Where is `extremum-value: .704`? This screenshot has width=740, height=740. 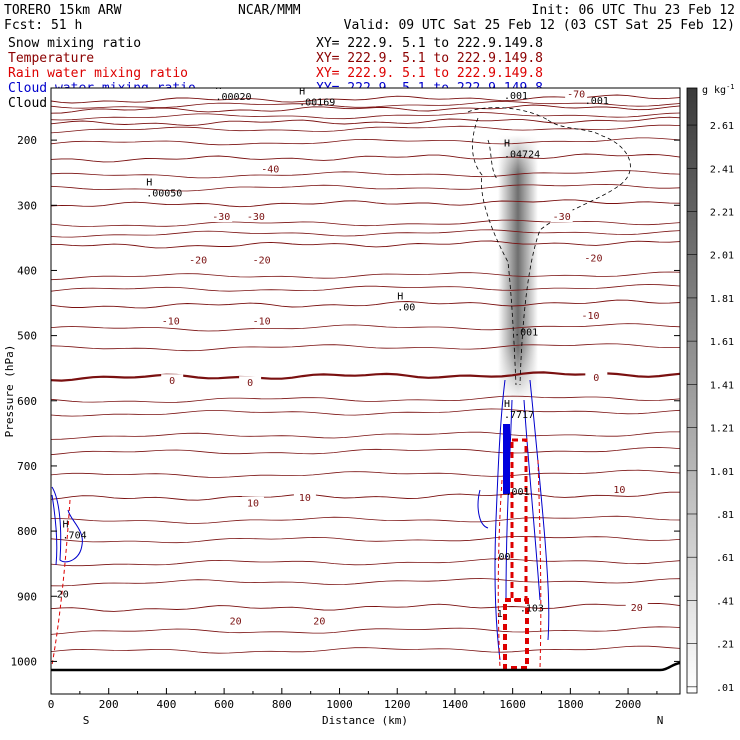
extremum-value: .704 is located at coordinates (75, 536).